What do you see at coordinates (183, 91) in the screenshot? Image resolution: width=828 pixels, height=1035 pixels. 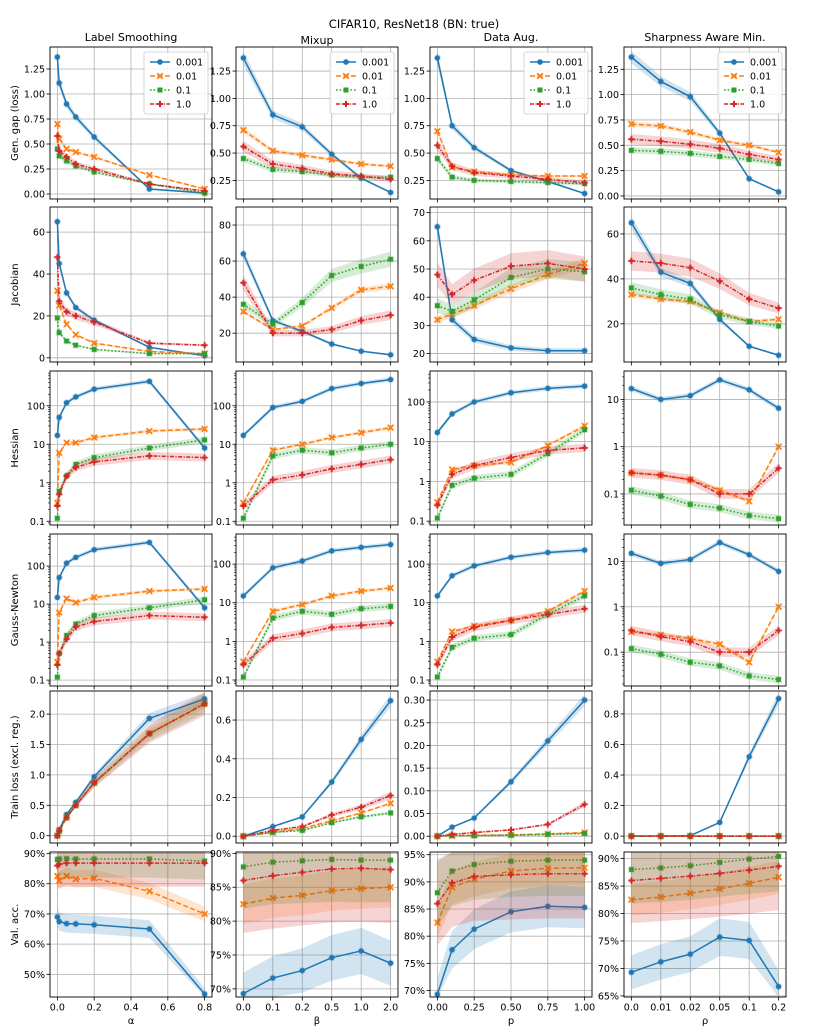 I see `legend-label-0.1: 0.1` at bounding box center [183, 91].